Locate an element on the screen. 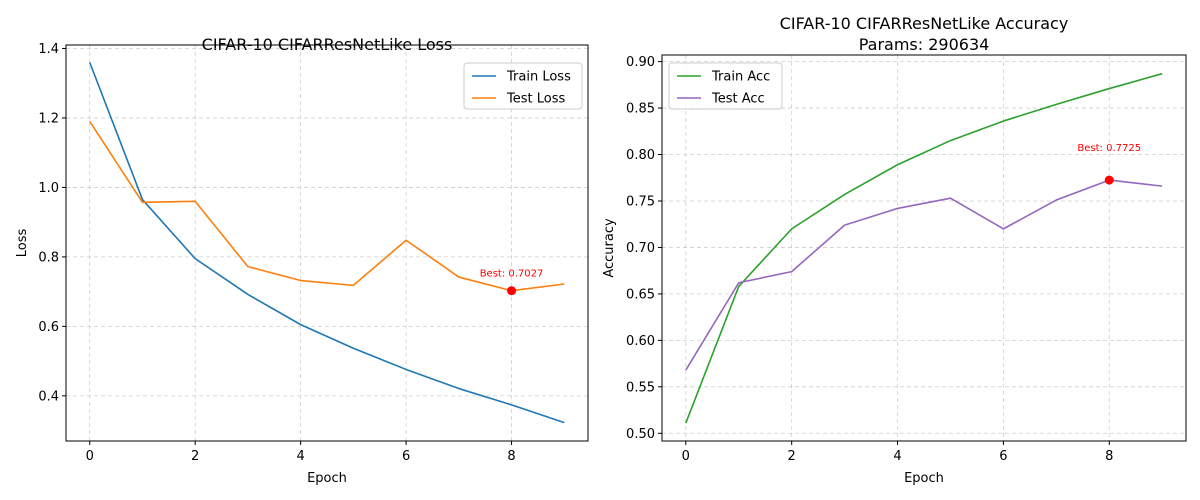 The height and width of the screenshot is (500, 1200). series-line-test-loss is located at coordinates (327, 206).